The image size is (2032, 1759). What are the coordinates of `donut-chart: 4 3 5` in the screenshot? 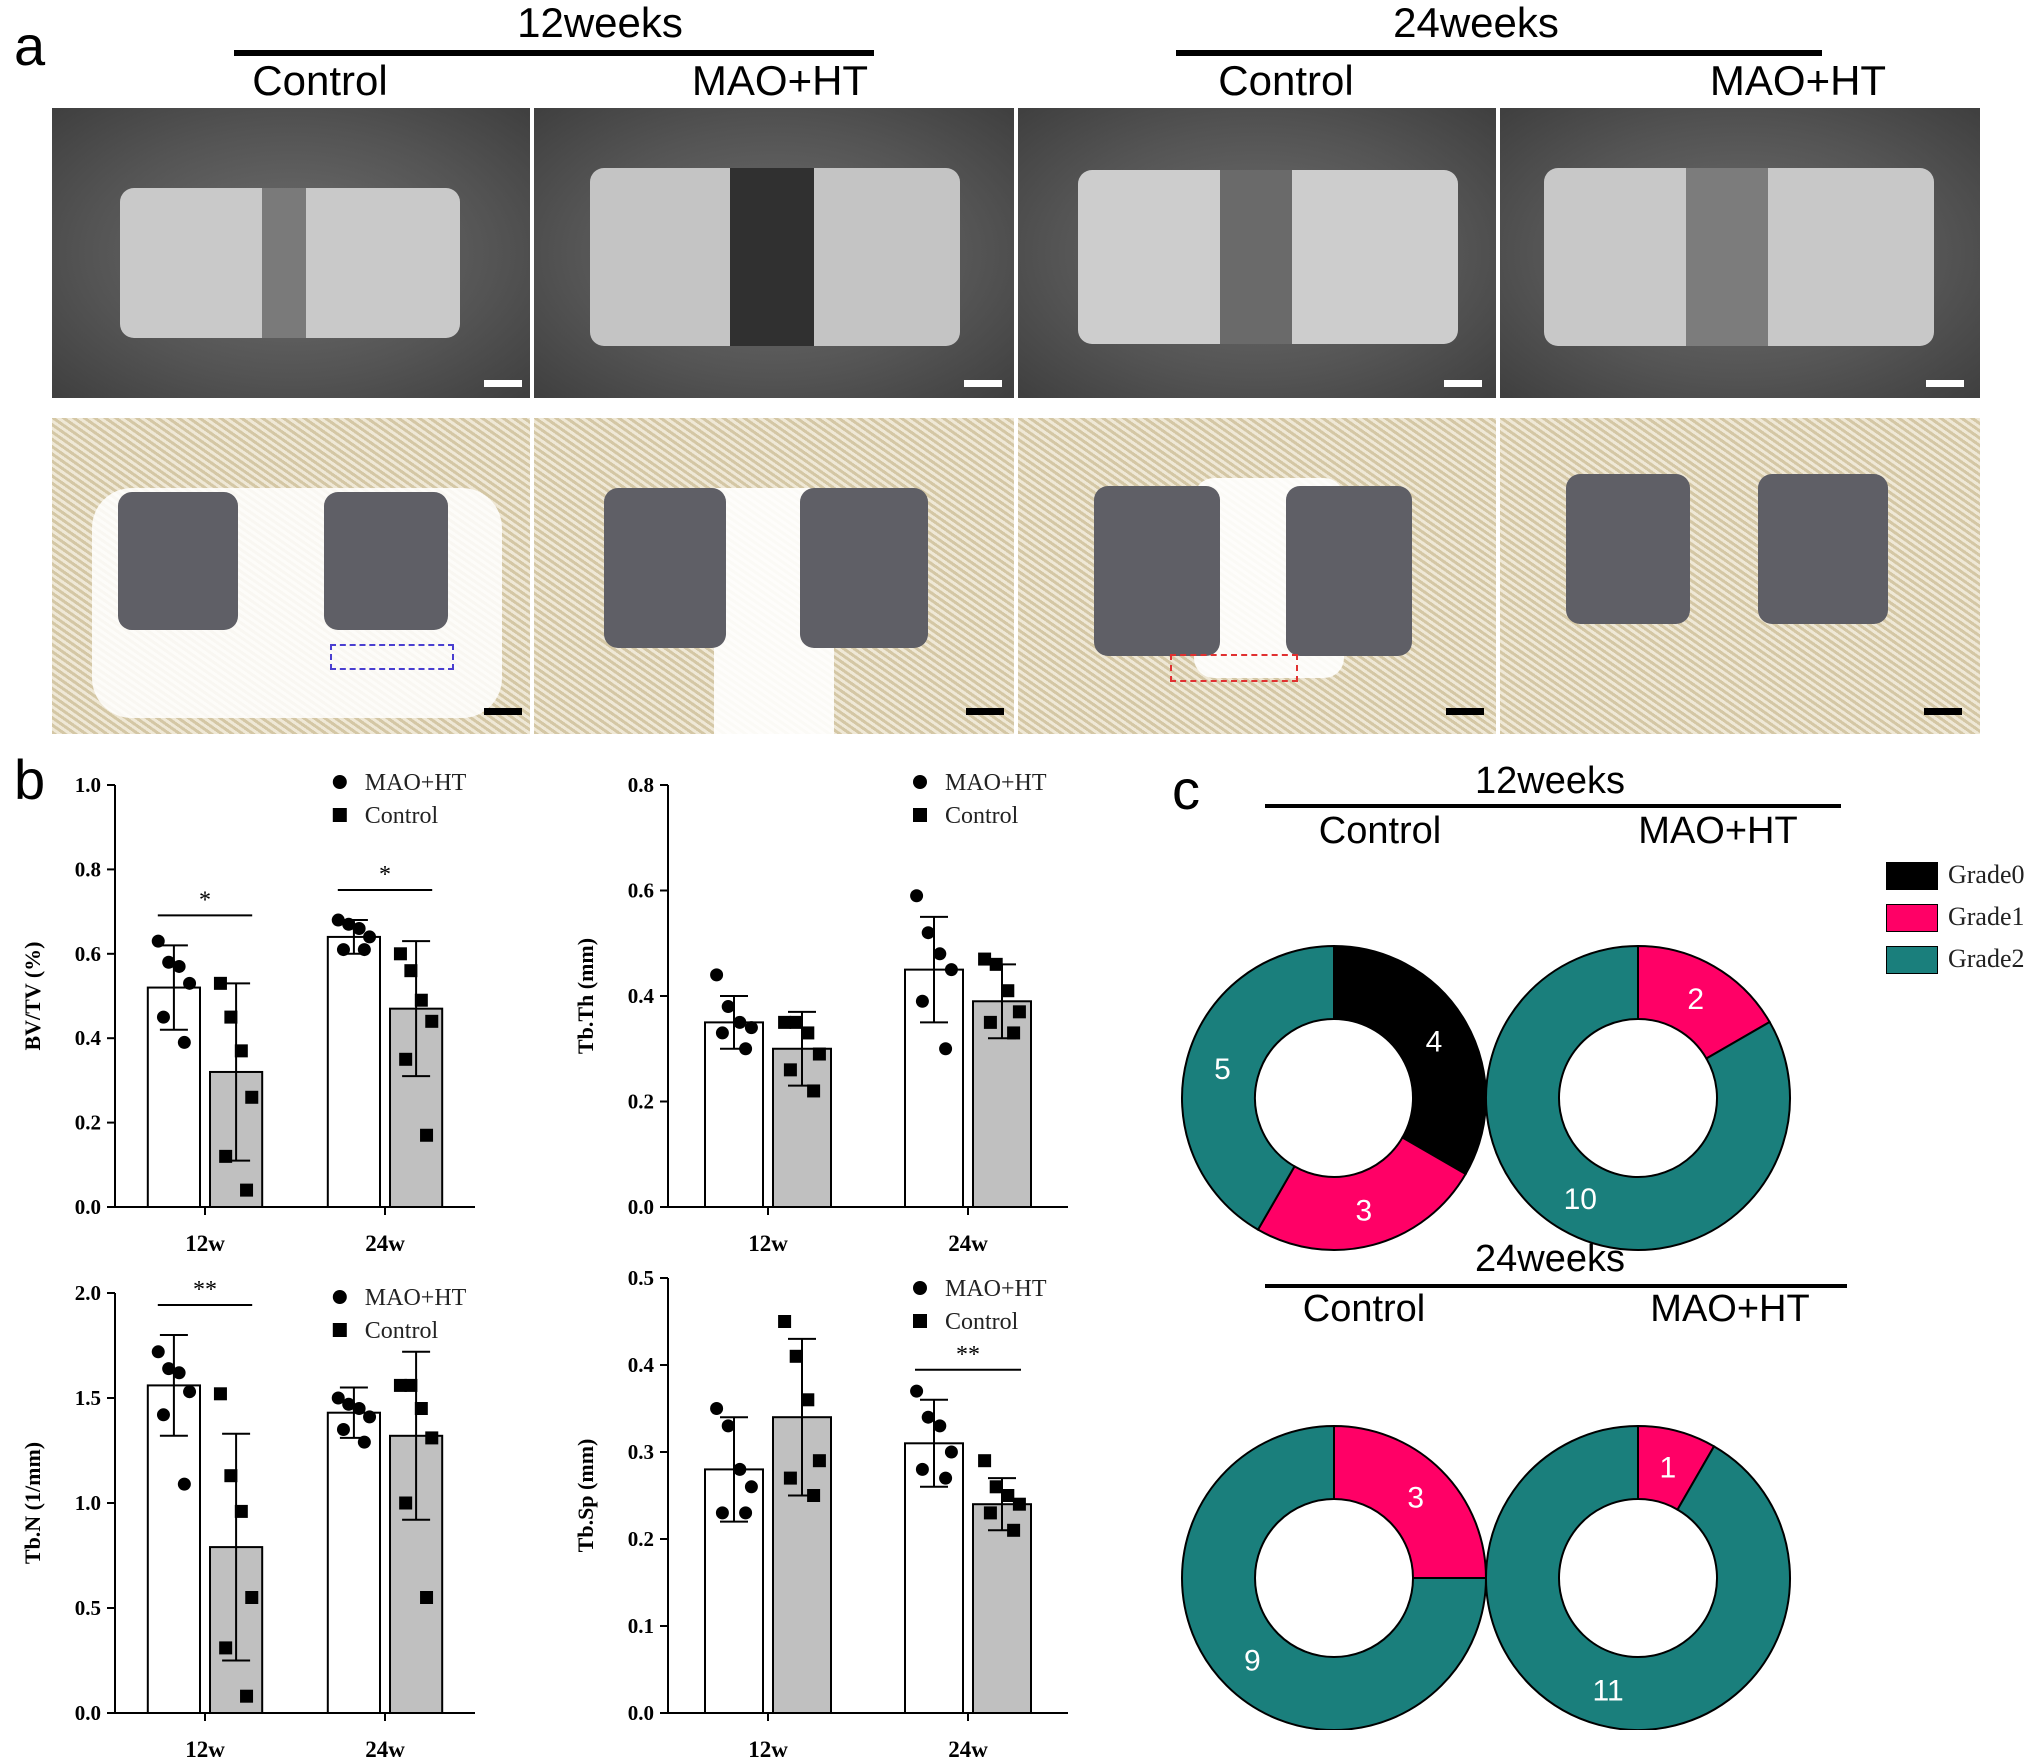 It's located at (1334, 1097).